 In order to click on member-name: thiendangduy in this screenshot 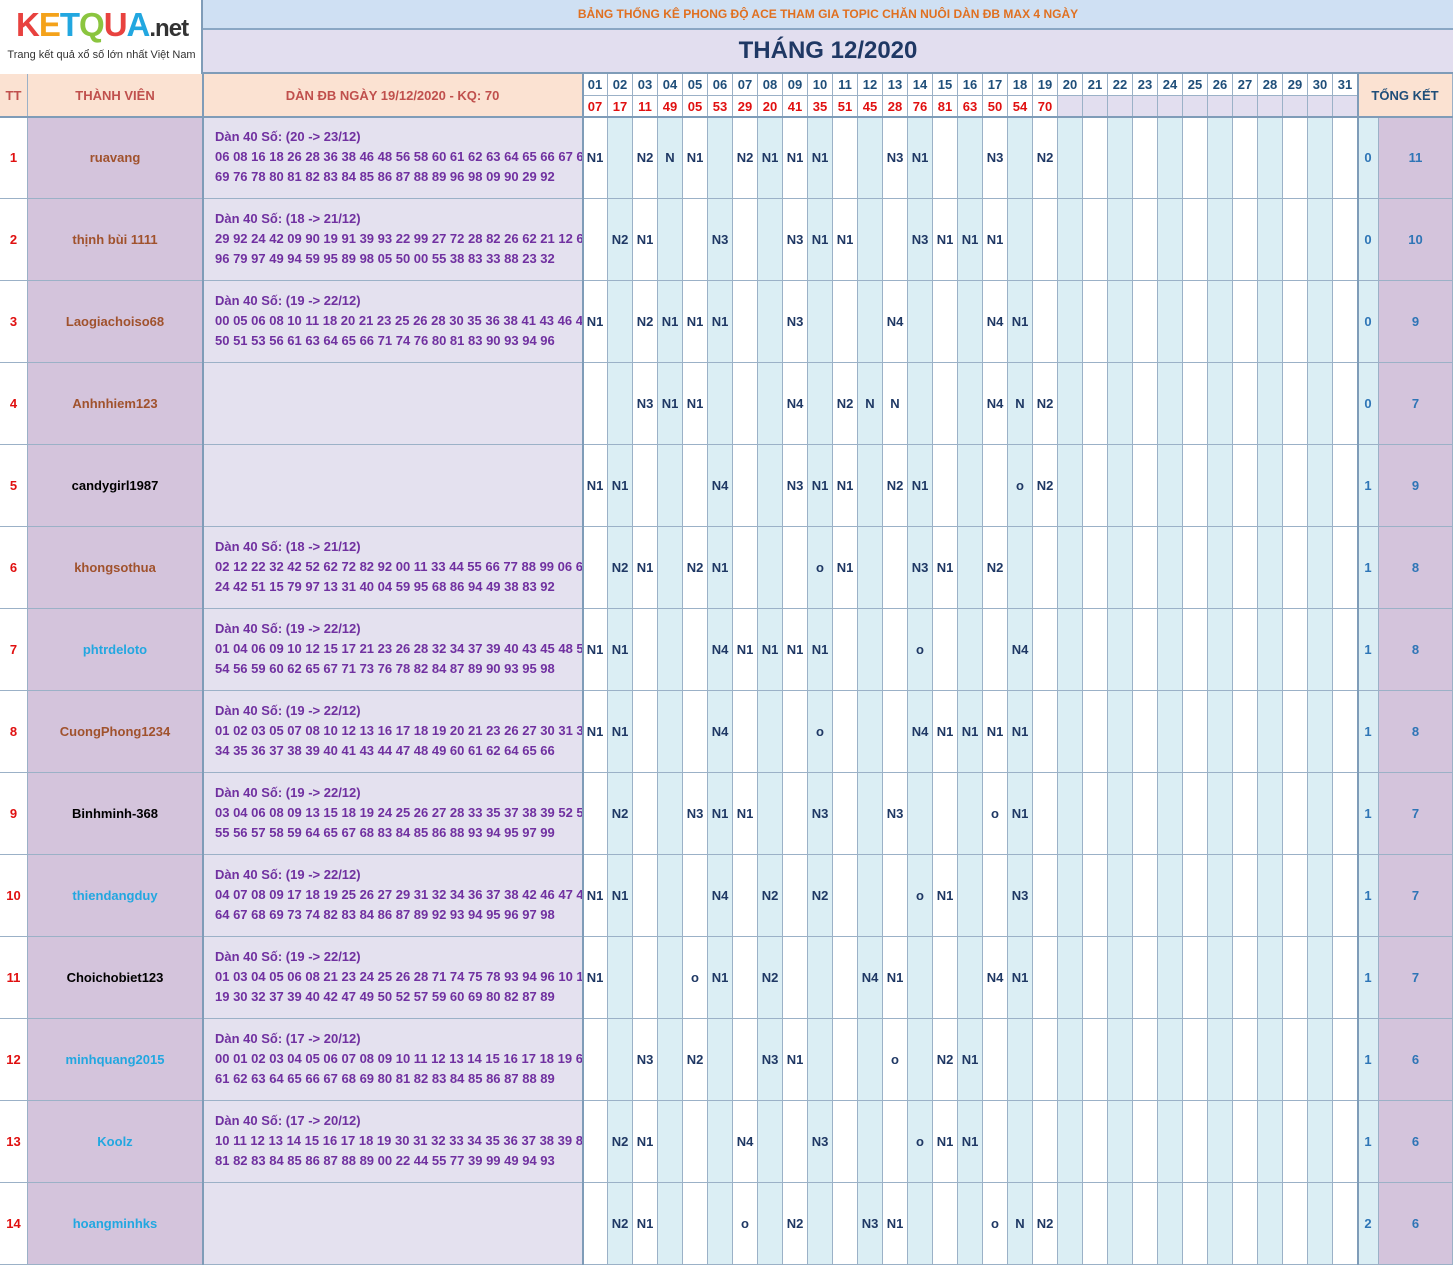, I will do `click(115, 896)`.